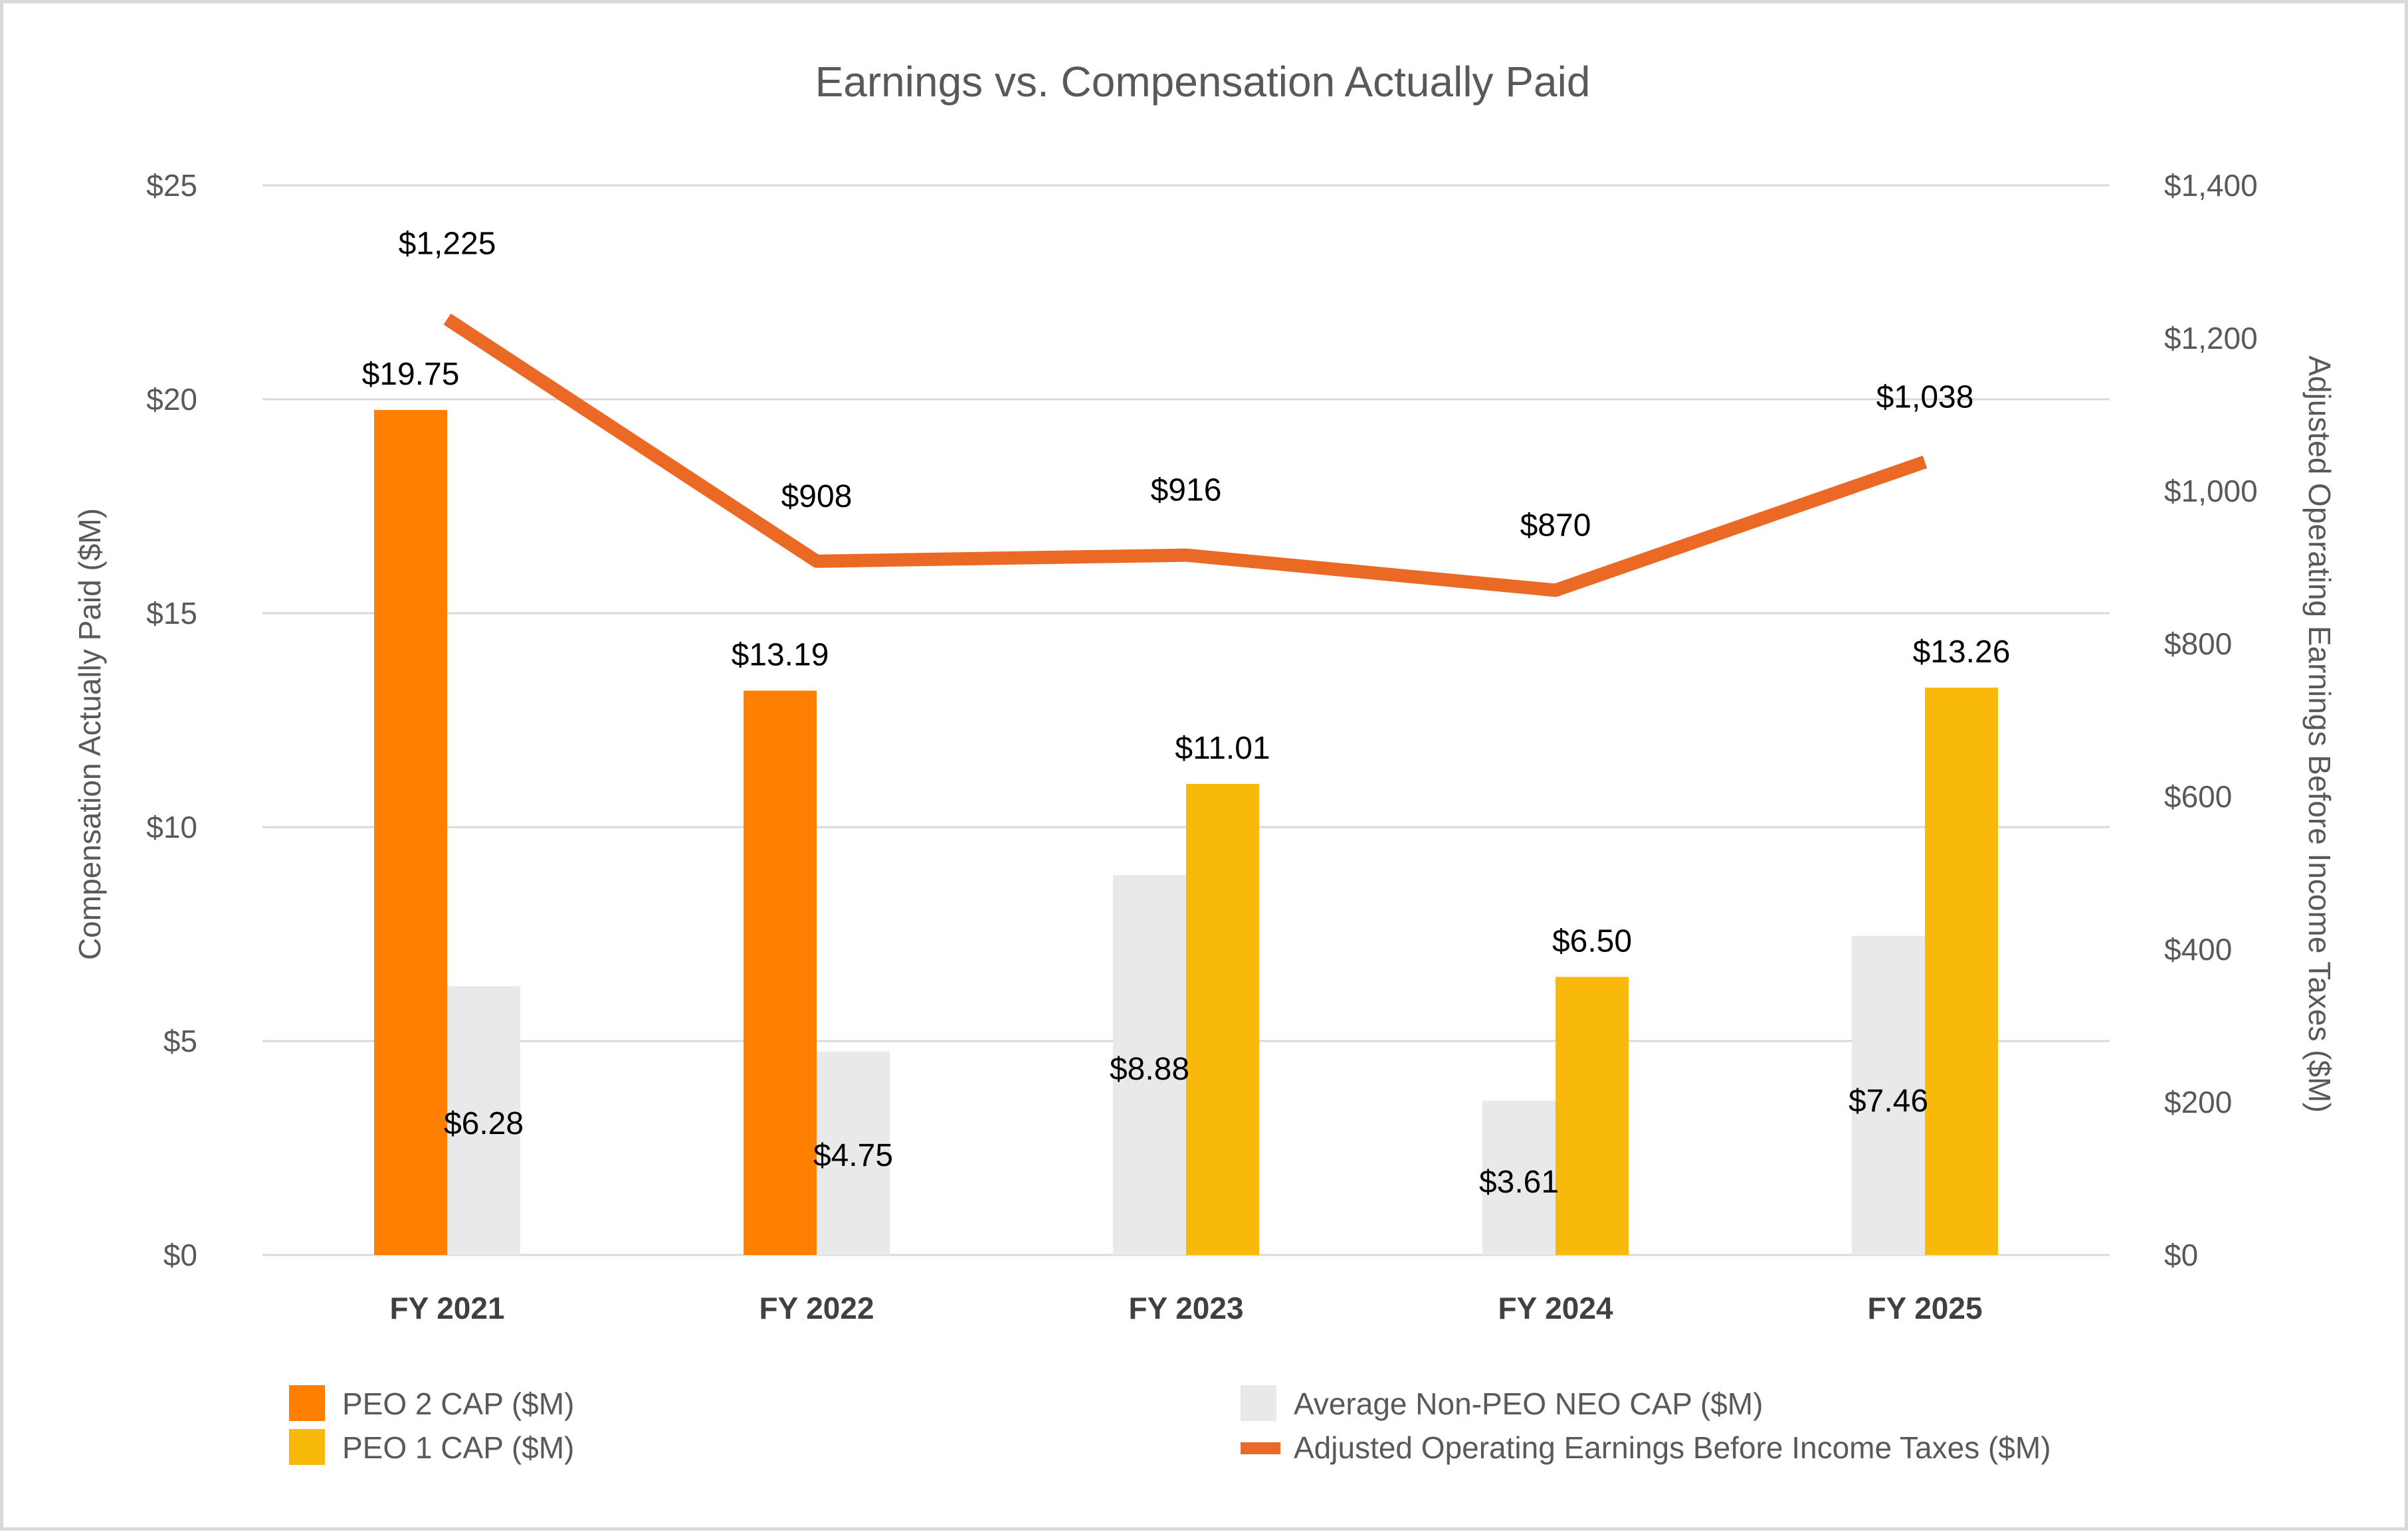  I want to click on y-axis-ticks: $0 $5 $10 $15 $20 $25, so click(171, 720).